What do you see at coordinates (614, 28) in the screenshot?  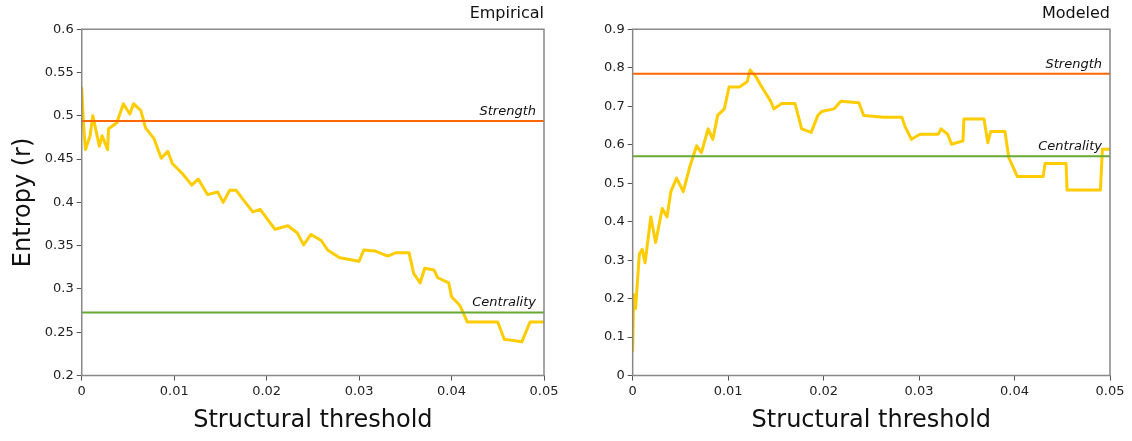 I see `y-tick-label: 0.9` at bounding box center [614, 28].